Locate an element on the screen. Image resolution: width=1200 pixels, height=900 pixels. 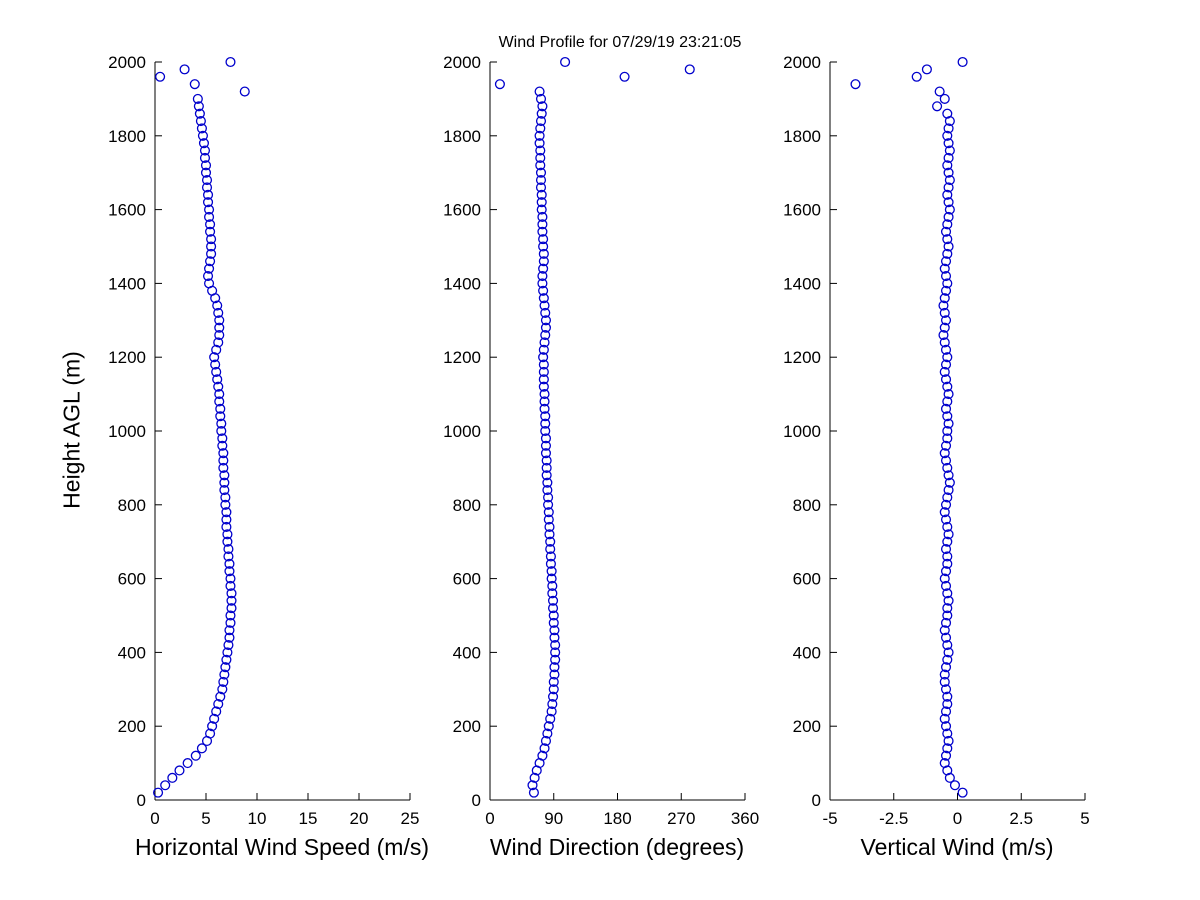
svg-text: 270 is located at coordinates (681, 818).